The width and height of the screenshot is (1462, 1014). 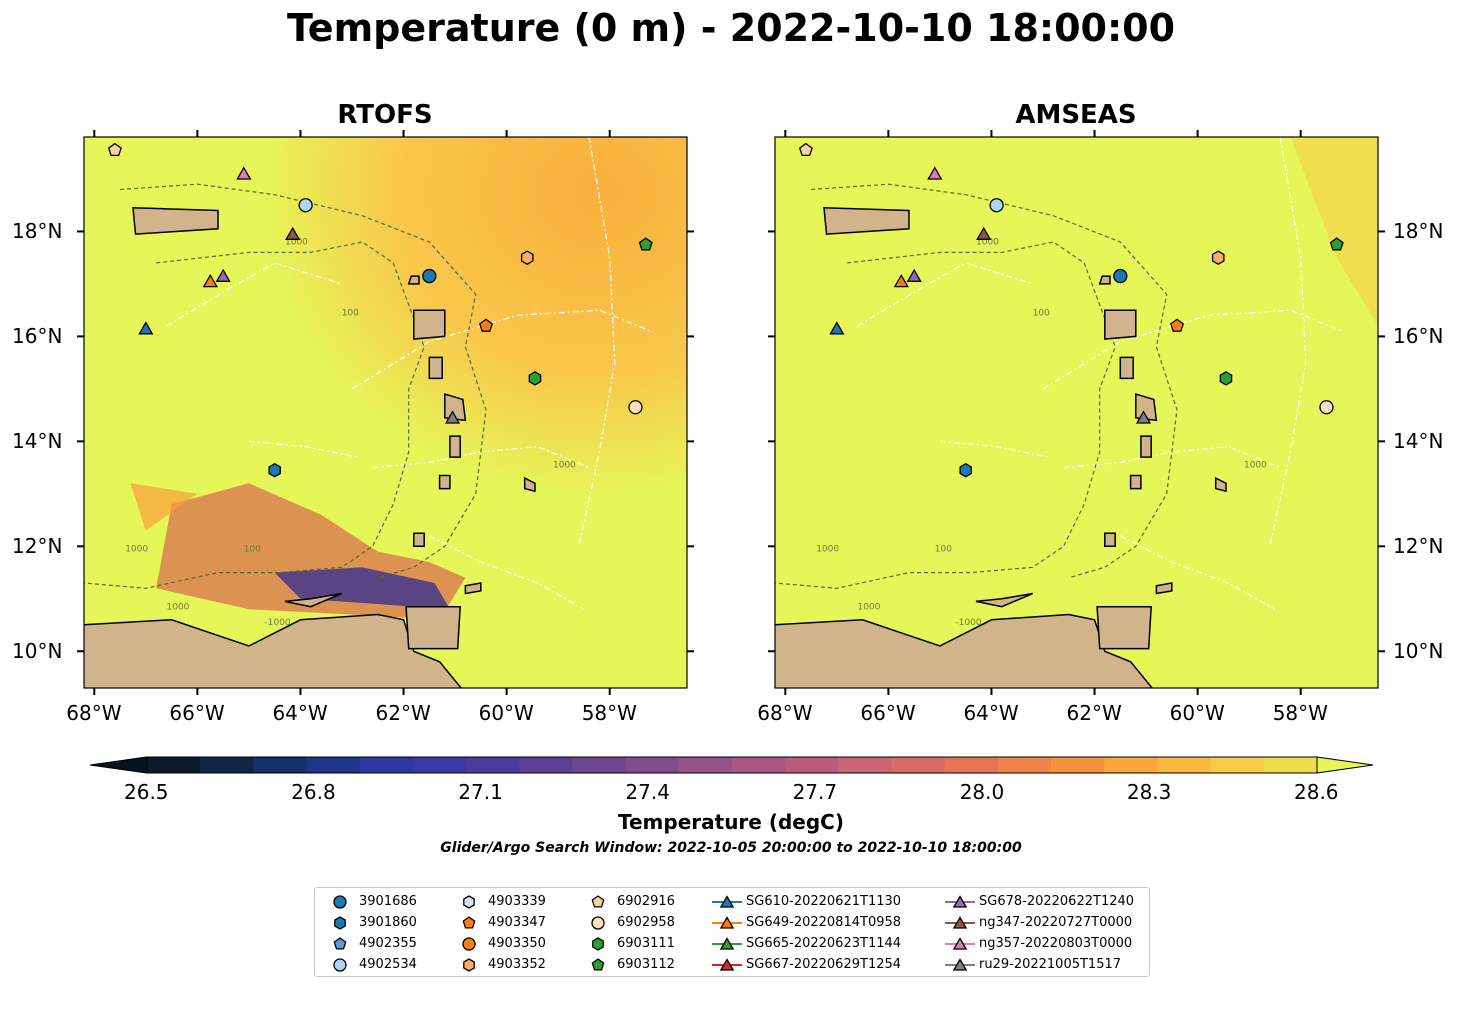 What do you see at coordinates (277, 623) in the screenshot?
I see `contour-label: -1000` at bounding box center [277, 623].